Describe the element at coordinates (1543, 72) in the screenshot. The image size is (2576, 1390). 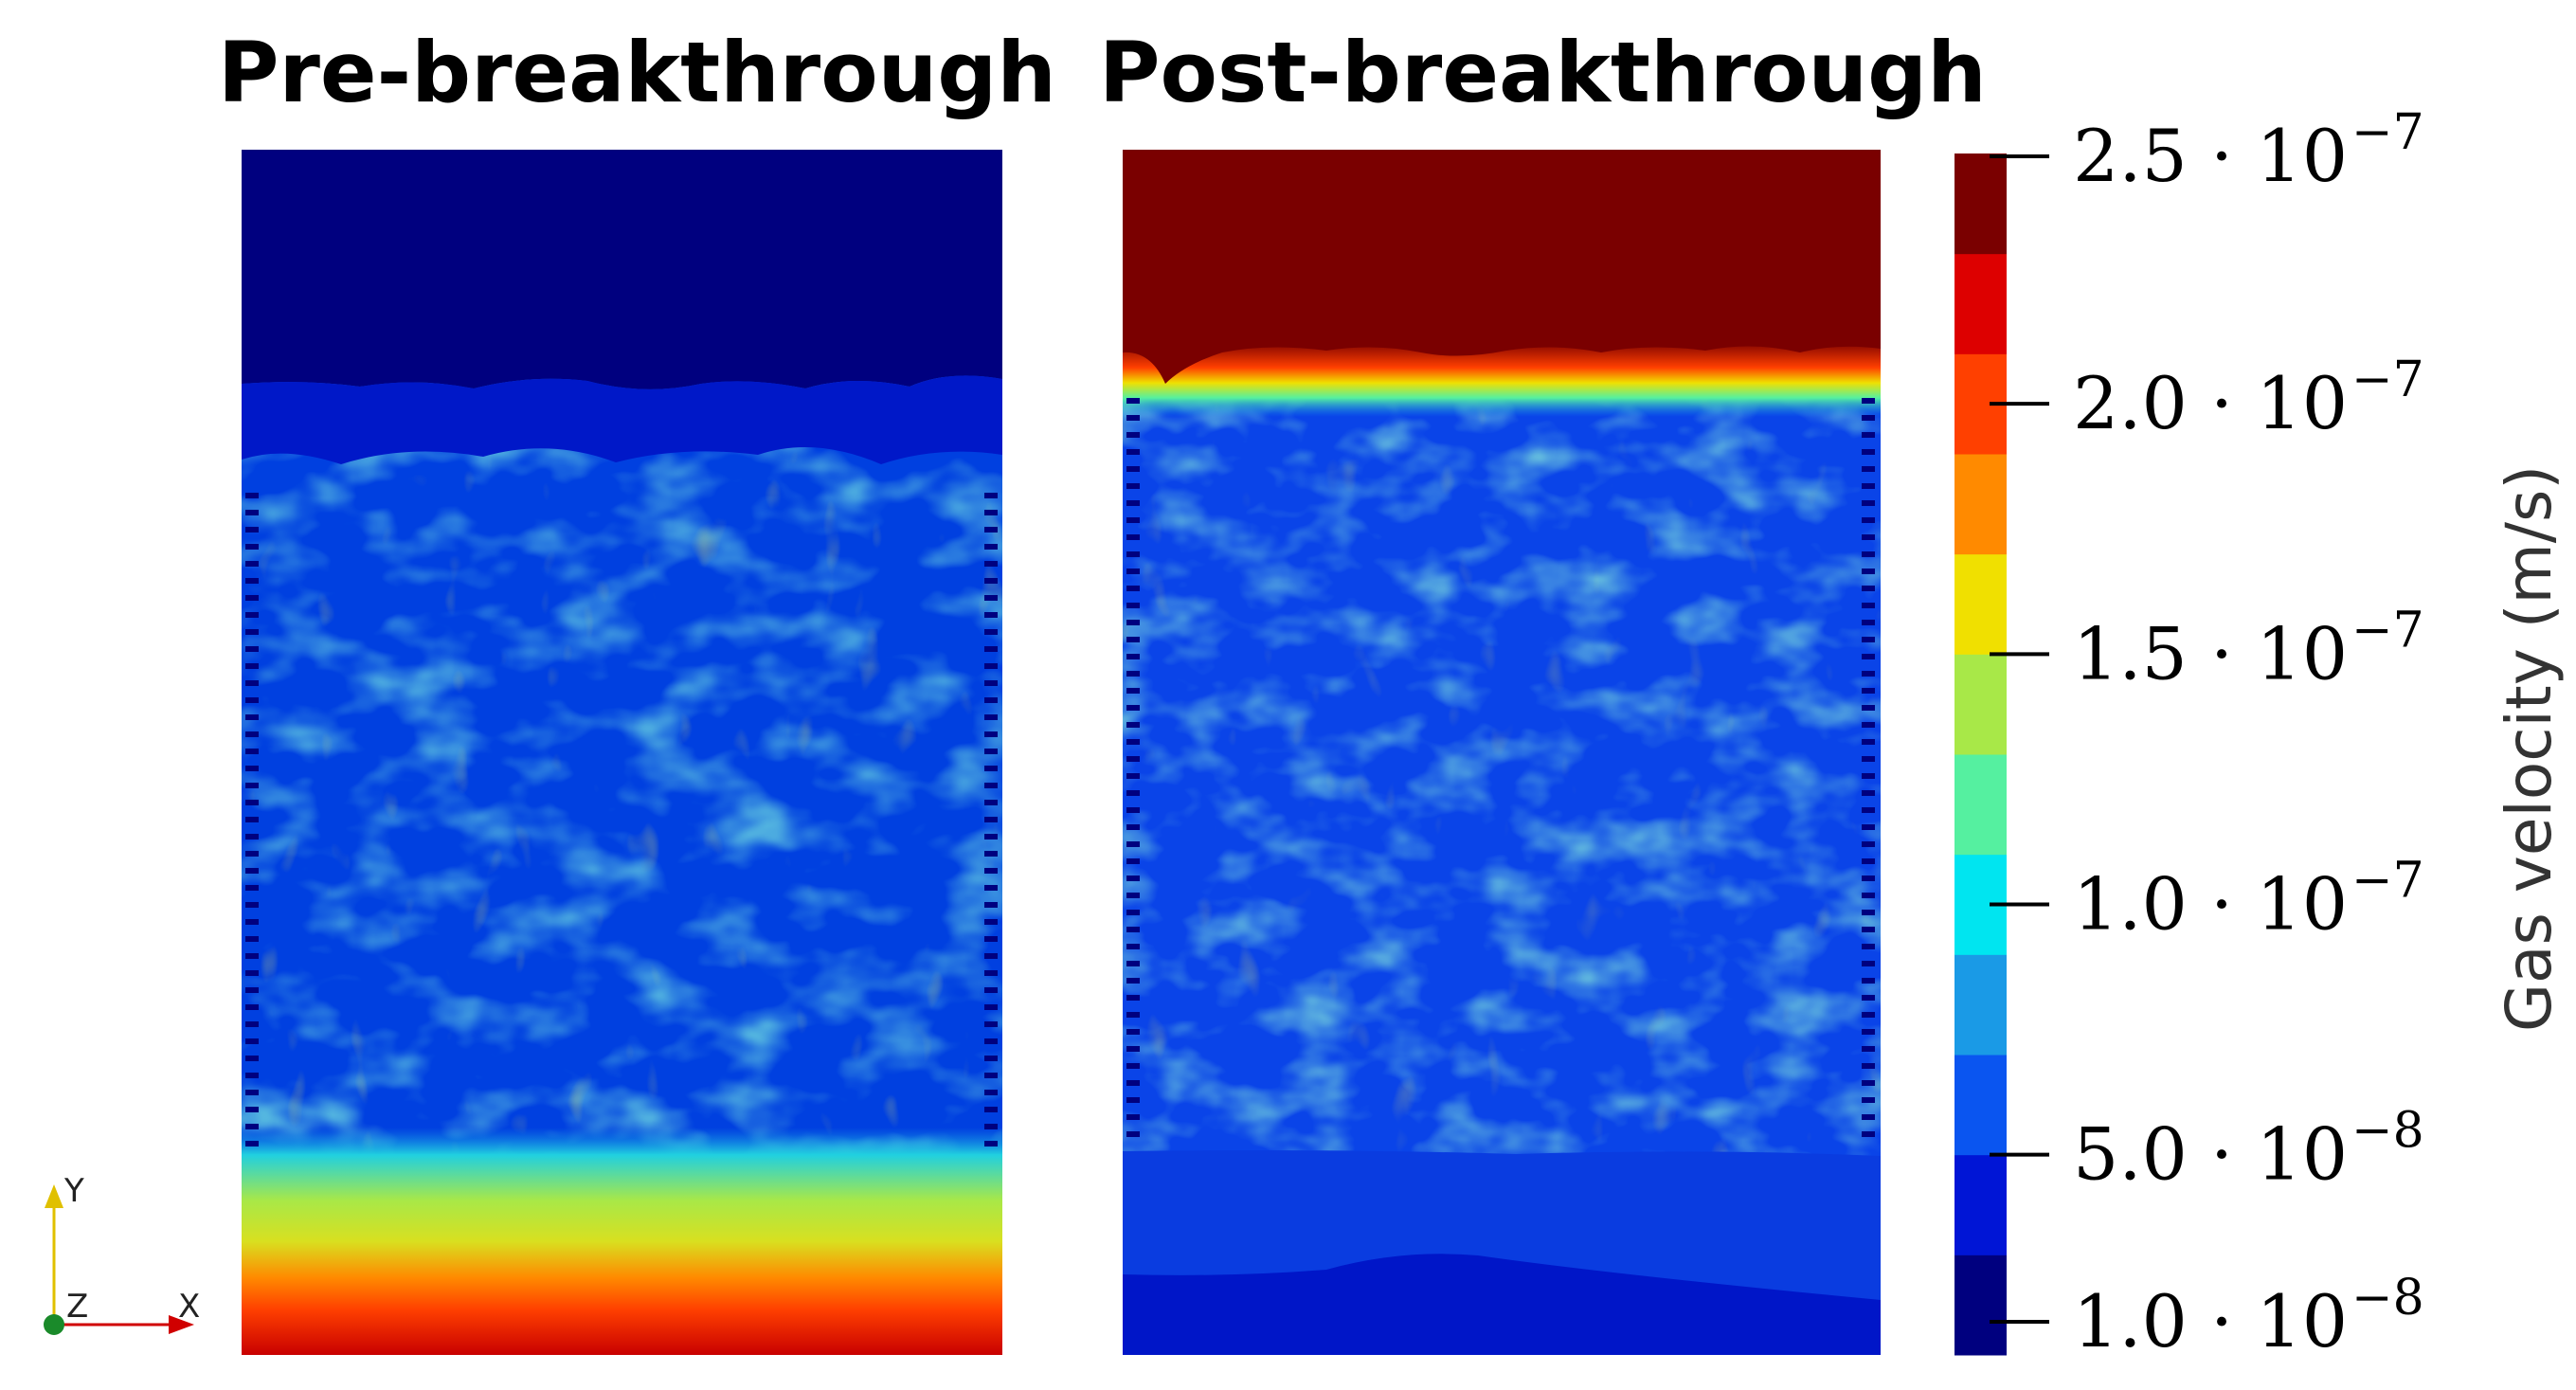
I see `panel-title-post: Post-breakthrough` at that location.